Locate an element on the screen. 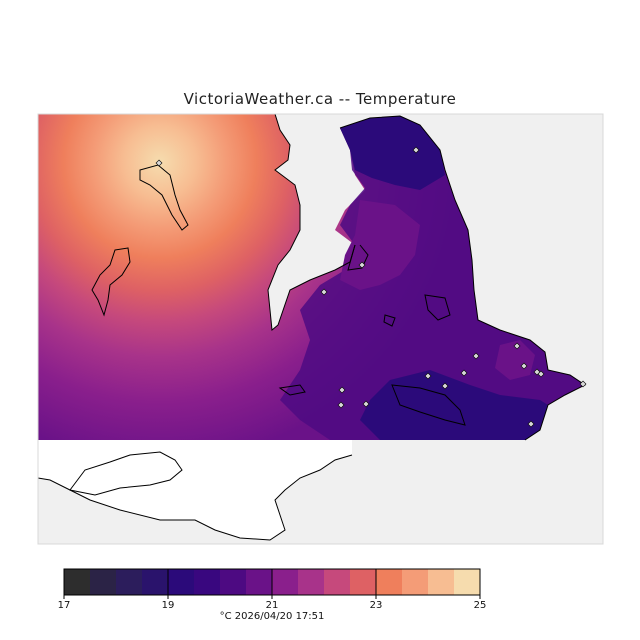  legend-swatches is located at coordinates (272, 582).